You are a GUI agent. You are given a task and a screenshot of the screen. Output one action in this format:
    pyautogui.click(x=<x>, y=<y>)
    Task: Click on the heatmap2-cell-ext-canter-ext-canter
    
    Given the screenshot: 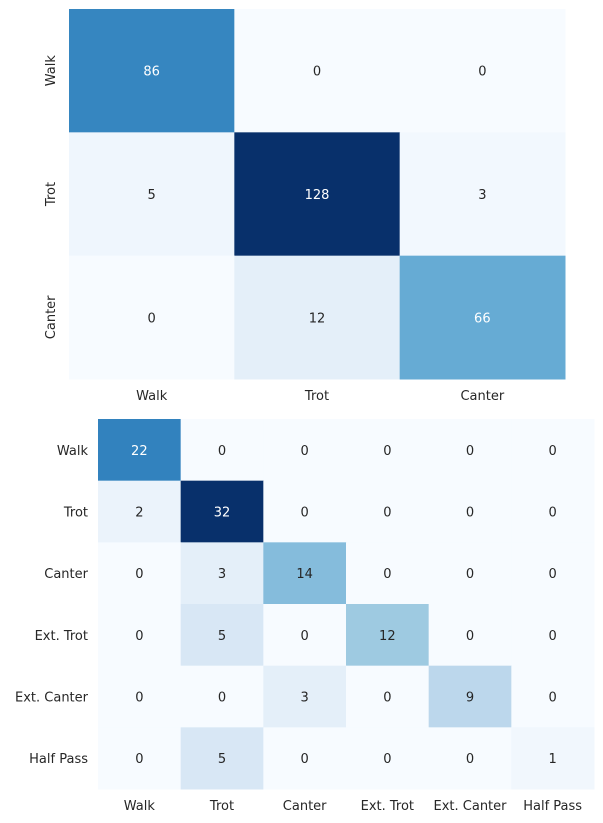 What is the action you would take?
    pyautogui.click(x=470, y=696)
    